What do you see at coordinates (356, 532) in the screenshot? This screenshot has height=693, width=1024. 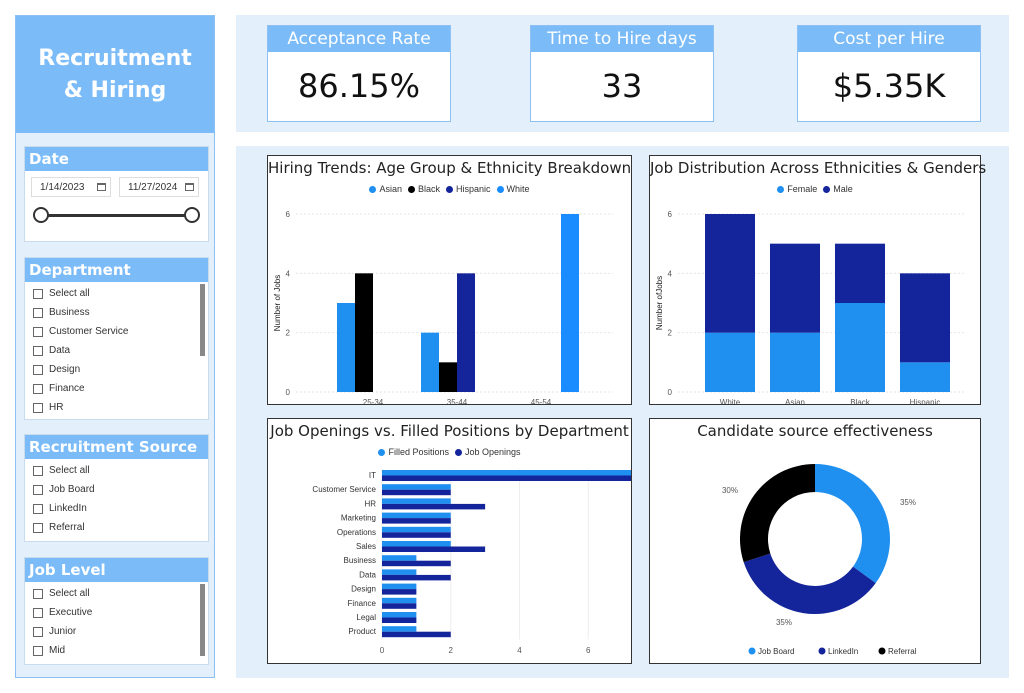 I see `y-tick-label: Operations` at bounding box center [356, 532].